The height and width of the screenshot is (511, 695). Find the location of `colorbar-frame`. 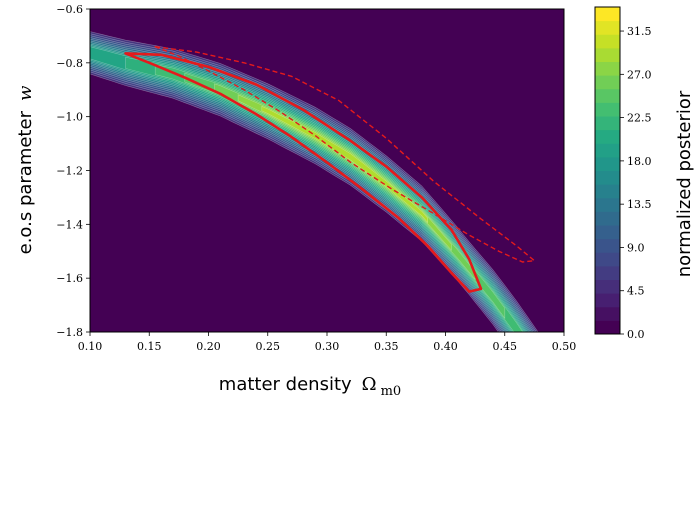

colorbar-frame is located at coordinates (607, 170).